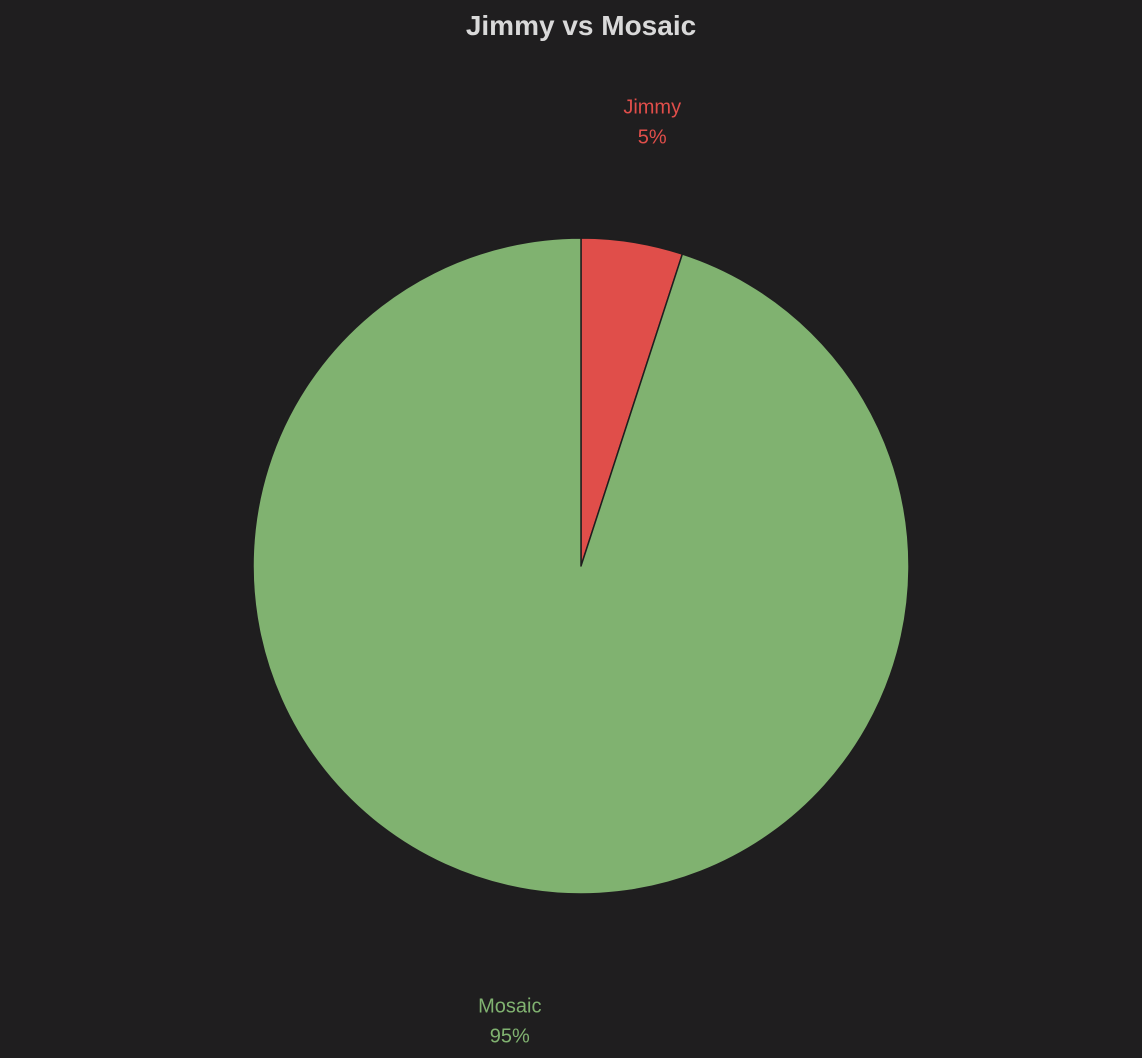 Image resolution: width=1142 pixels, height=1058 pixels. Describe the element at coordinates (509, 1006) in the screenshot. I see `slice-label-mosaic: Mosaic` at that location.